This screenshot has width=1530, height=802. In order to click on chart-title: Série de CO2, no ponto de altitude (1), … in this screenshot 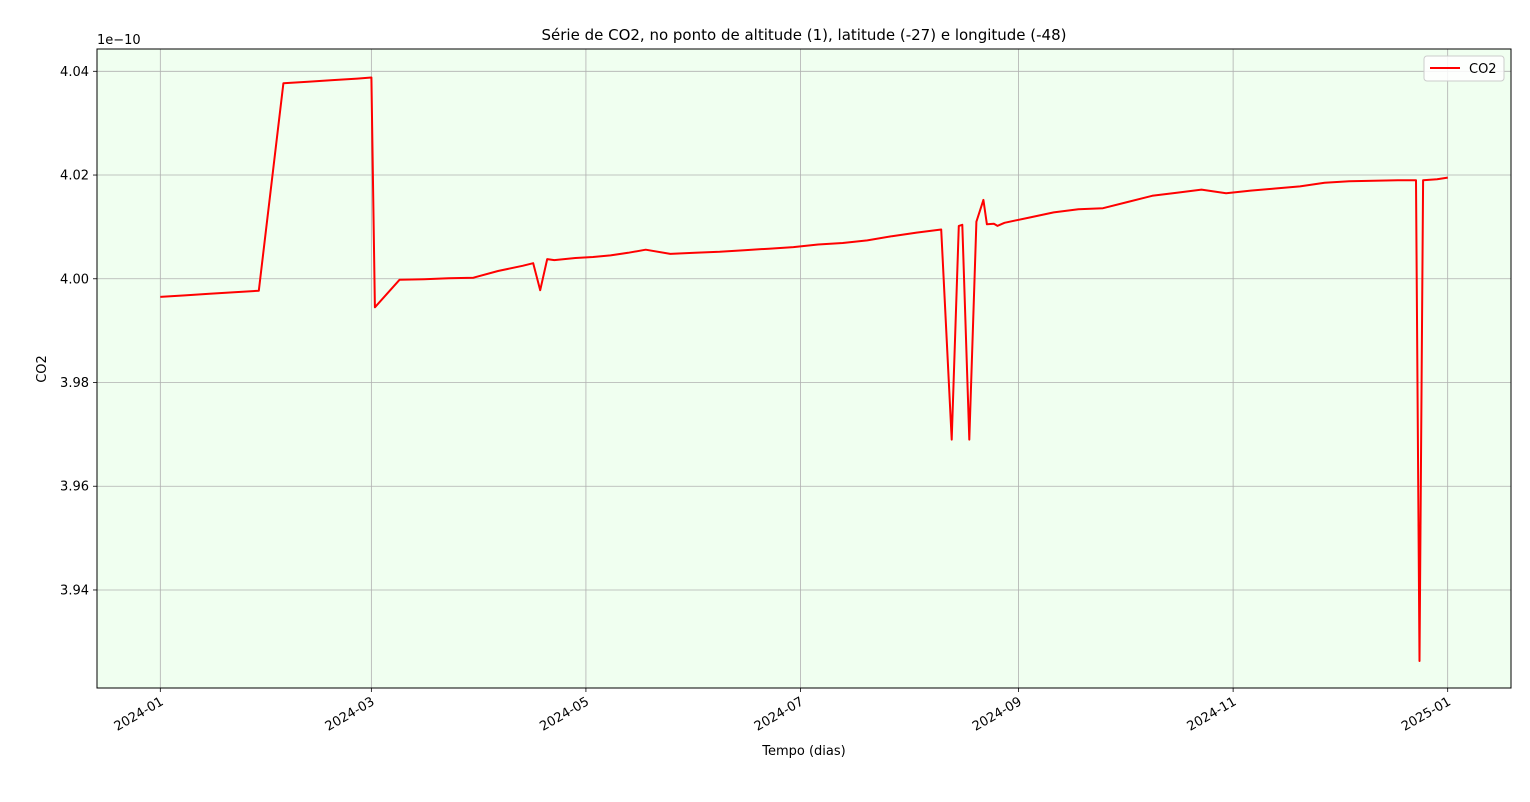, I will do `click(804, 35)`.